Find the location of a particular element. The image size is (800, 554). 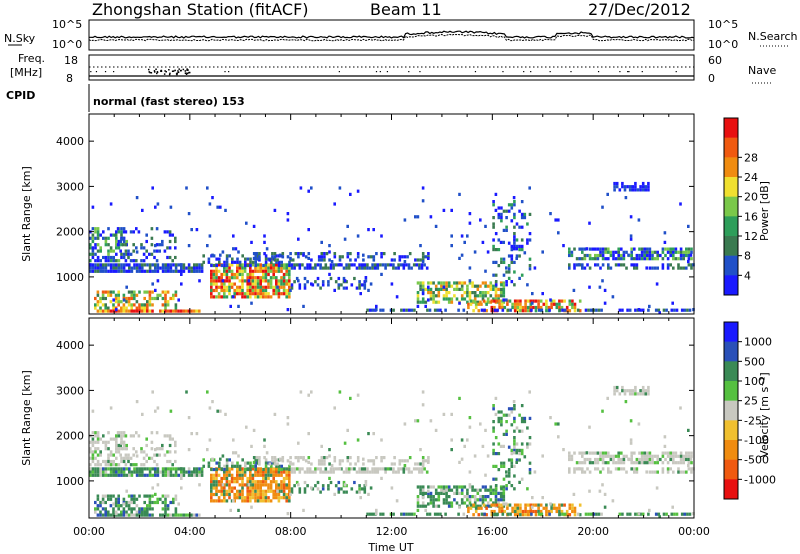

nsky-series is located at coordinates (392, 34).